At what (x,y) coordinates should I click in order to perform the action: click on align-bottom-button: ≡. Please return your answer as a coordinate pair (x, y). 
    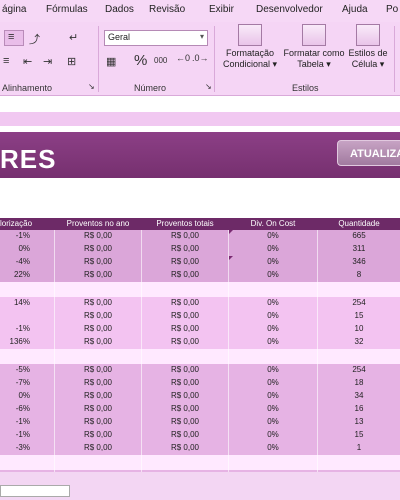
    Looking at the image, I should click on (14, 38).